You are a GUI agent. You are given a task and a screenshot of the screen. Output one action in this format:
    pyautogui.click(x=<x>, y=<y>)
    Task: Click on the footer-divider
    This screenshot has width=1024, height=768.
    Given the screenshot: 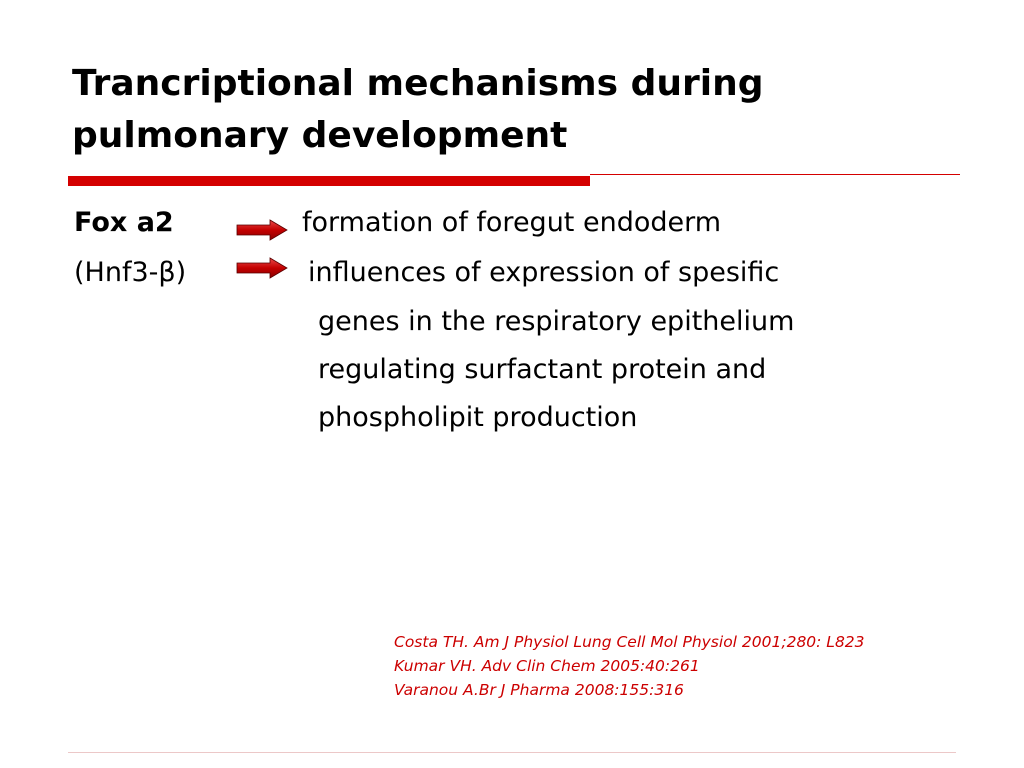 What is the action you would take?
    pyautogui.click(x=512, y=752)
    